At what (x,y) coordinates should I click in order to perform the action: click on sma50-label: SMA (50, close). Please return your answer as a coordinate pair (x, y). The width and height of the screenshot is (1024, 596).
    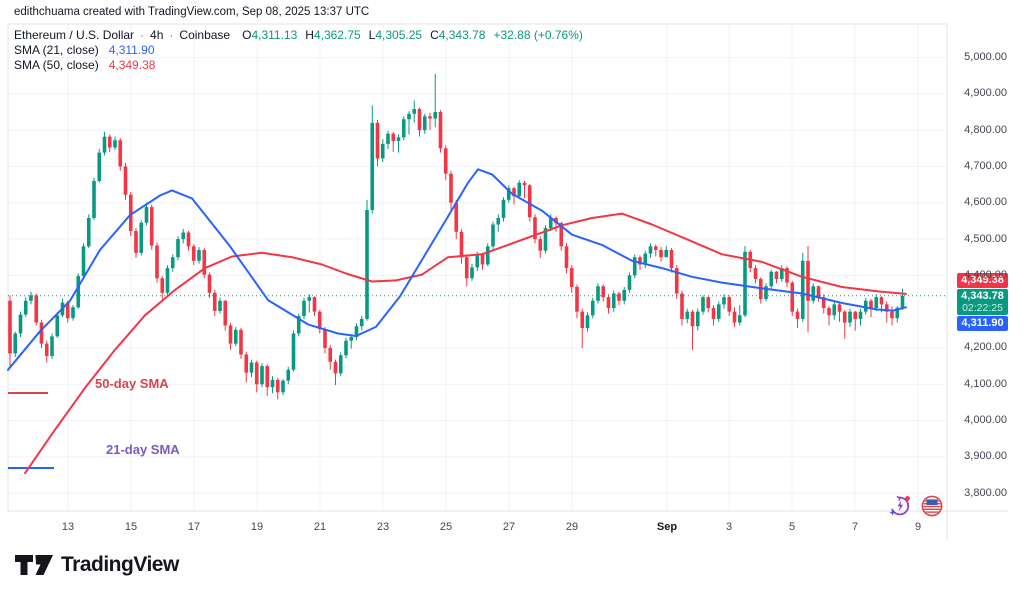
    Looking at the image, I should click on (56, 65).